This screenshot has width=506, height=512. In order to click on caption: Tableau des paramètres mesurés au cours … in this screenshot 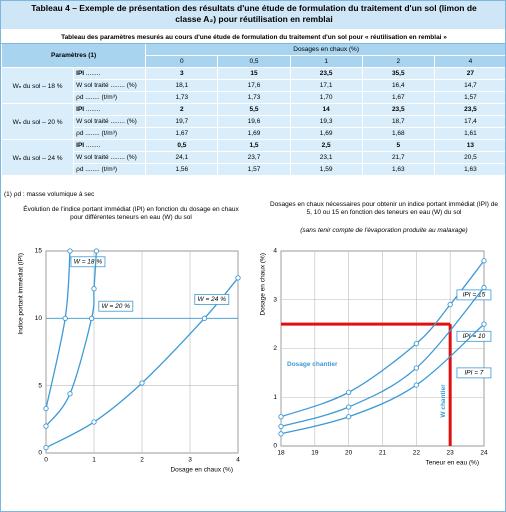, I will do `click(253, 37)`.